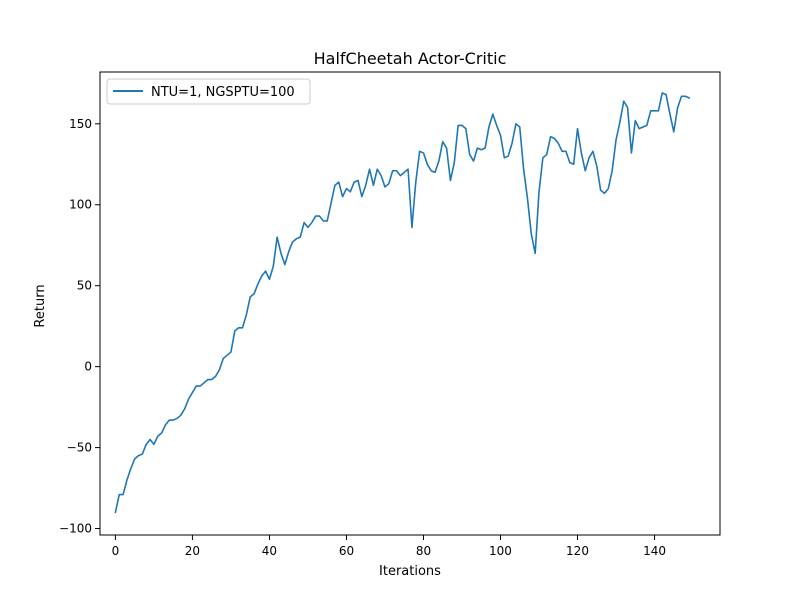  Describe the element at coordinates (84, 286) in the screenshot. I see `y-tick-label: 50` at that location.